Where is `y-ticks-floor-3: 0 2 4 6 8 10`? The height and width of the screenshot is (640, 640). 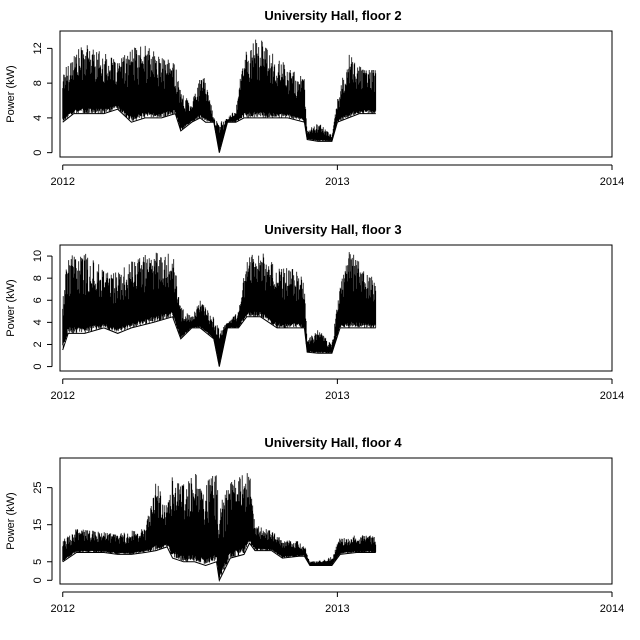
y-ticks-floor-3: 0 2 4 6 8 10 is located at coordinates (42, 310).